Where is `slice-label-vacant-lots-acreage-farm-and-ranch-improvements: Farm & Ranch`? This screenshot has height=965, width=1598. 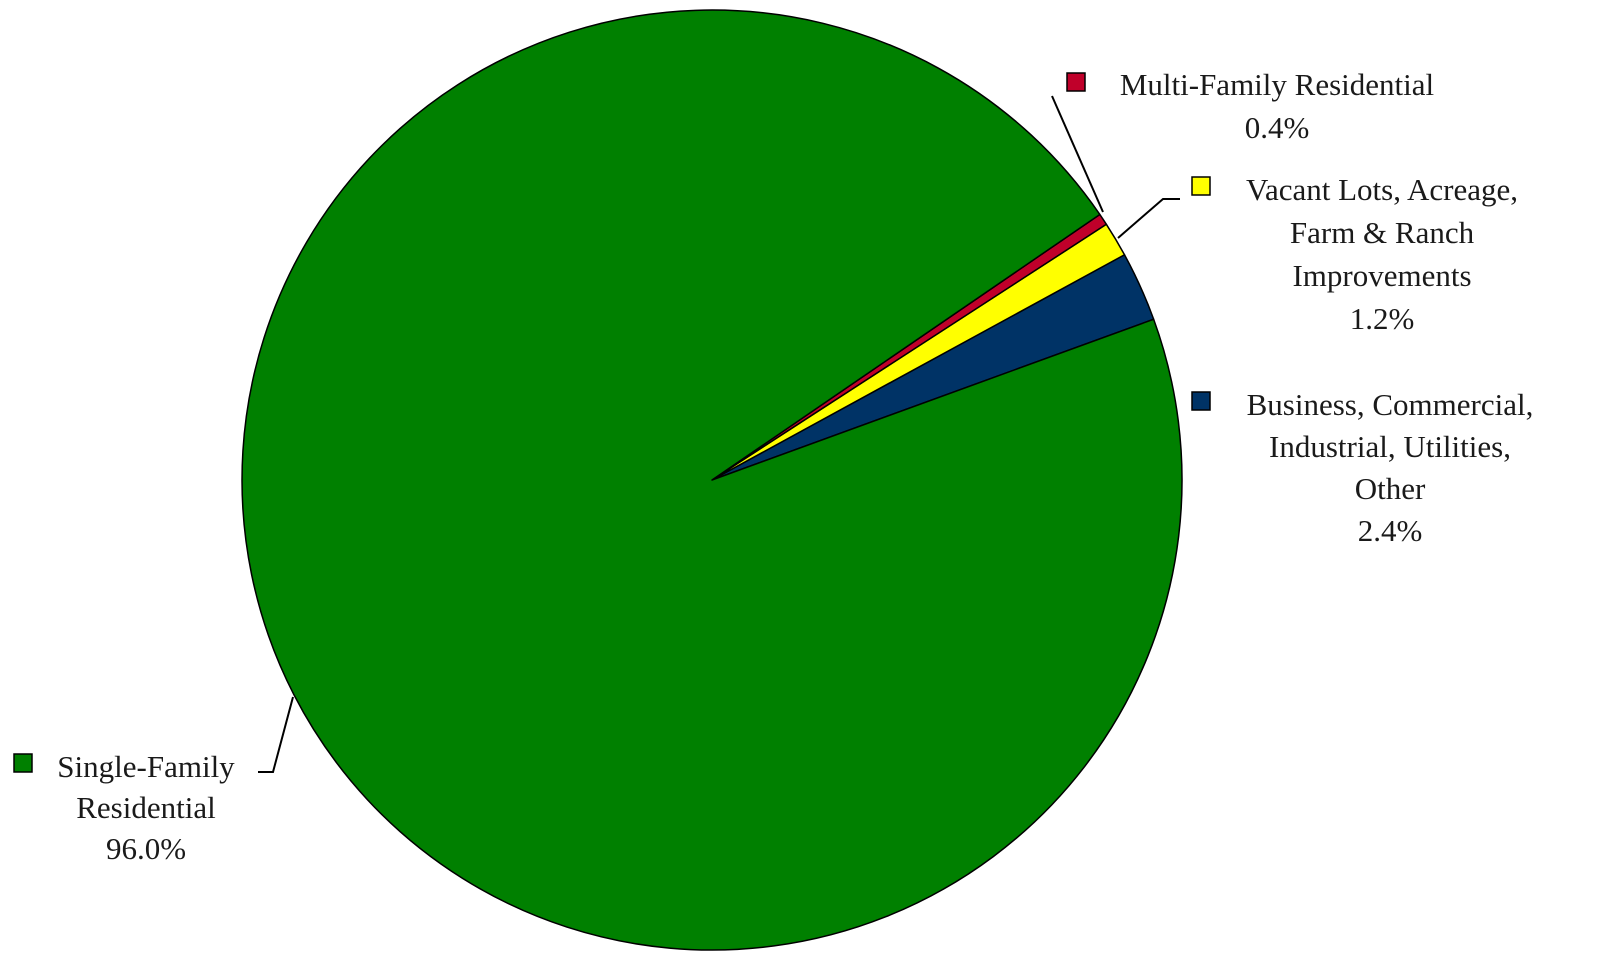
slice-label-vacant-lots-acreage-farm-and-ranch-improvements: Farm & Ranch is located at coordinates (1382, 232).